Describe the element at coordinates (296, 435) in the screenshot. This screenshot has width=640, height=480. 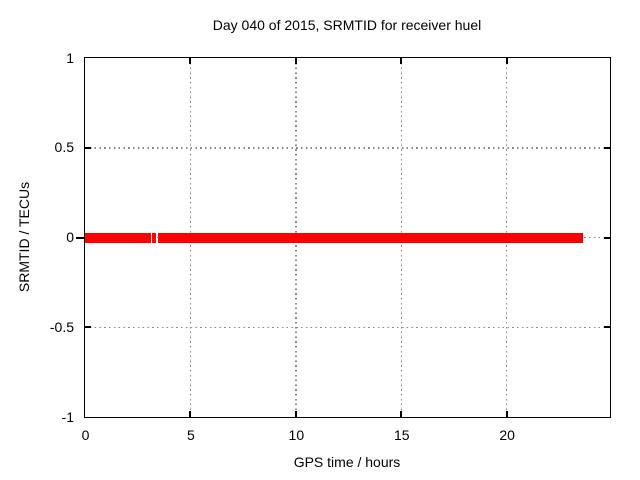
I see `x-tick-label: 10` at that location.